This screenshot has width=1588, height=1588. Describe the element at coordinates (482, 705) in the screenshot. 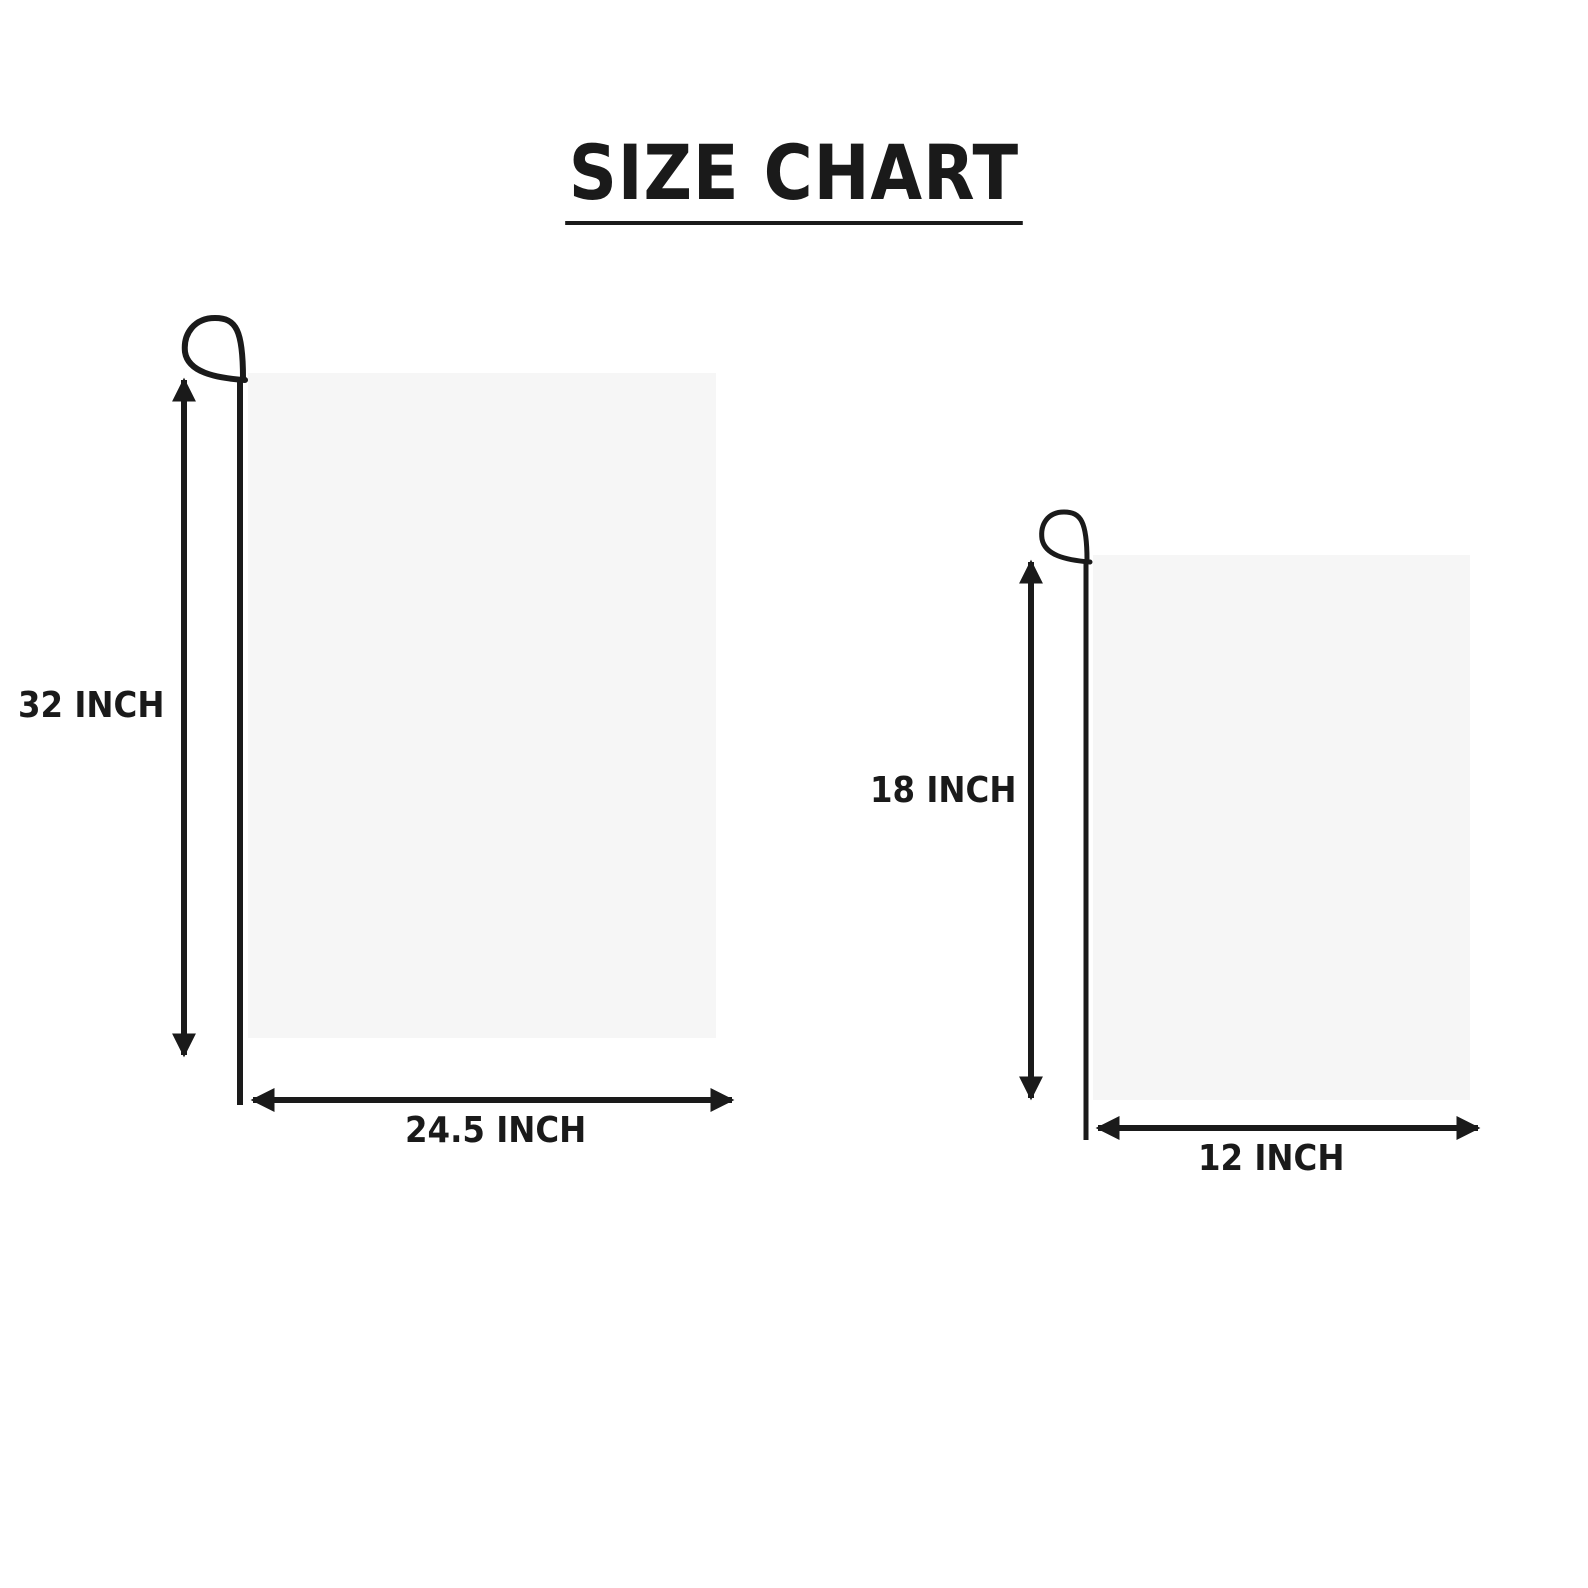

I see `large-flag-panel` at that location.